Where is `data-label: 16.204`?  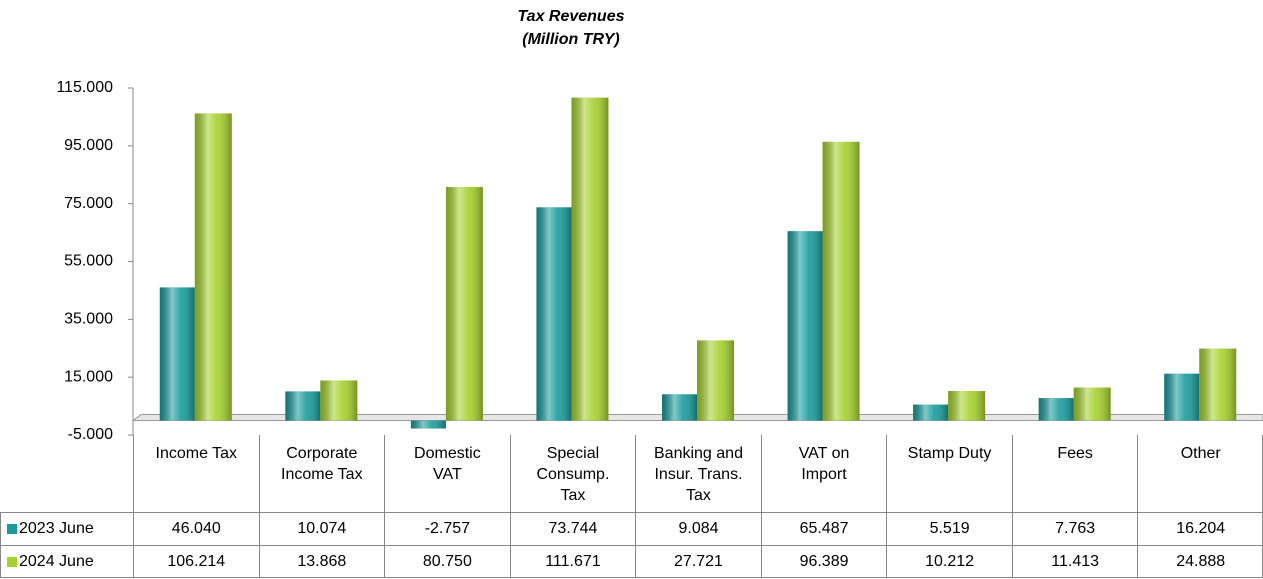
data-label: 16.204 is located at coordinates (1200, 528).